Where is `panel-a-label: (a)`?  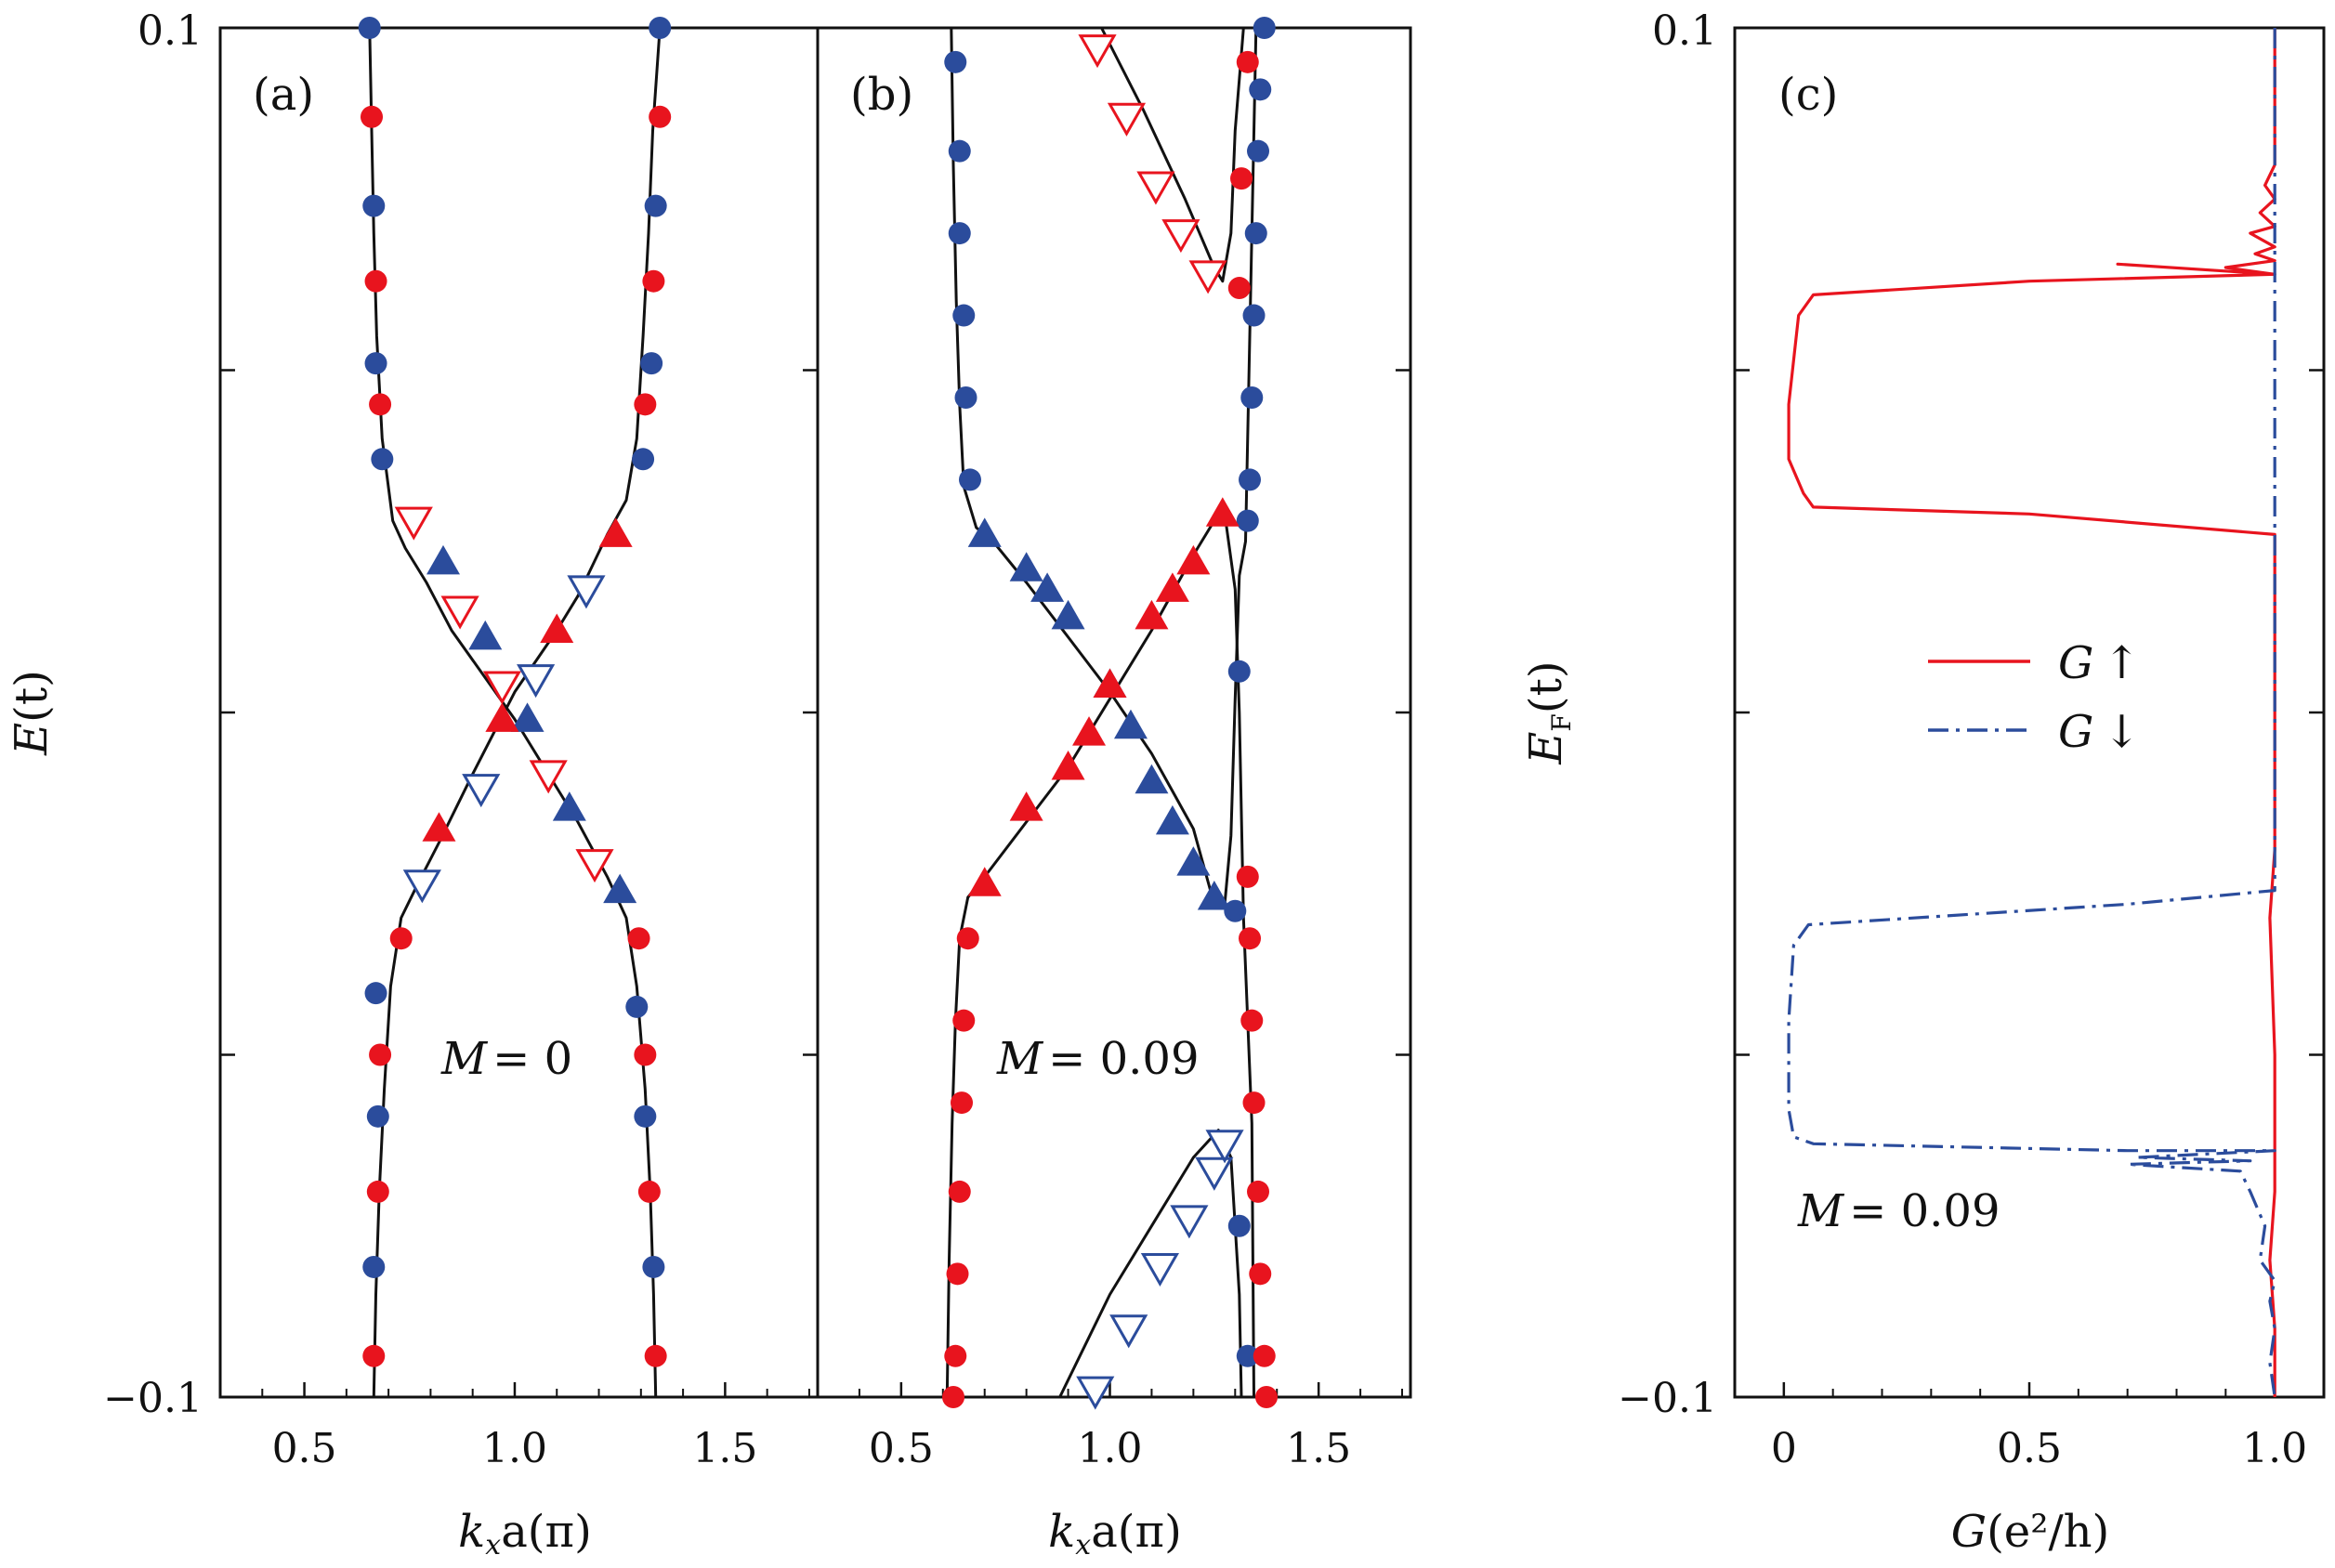 panel-a-label: (a) is located at coordinates (283, 95).